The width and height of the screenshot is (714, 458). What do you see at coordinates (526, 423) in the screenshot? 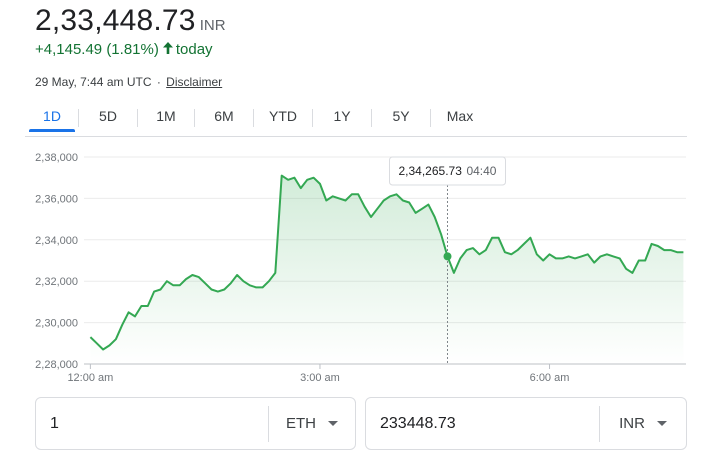
I see `converter-to: 233448.73 INR` at bounding box center [526, 423].